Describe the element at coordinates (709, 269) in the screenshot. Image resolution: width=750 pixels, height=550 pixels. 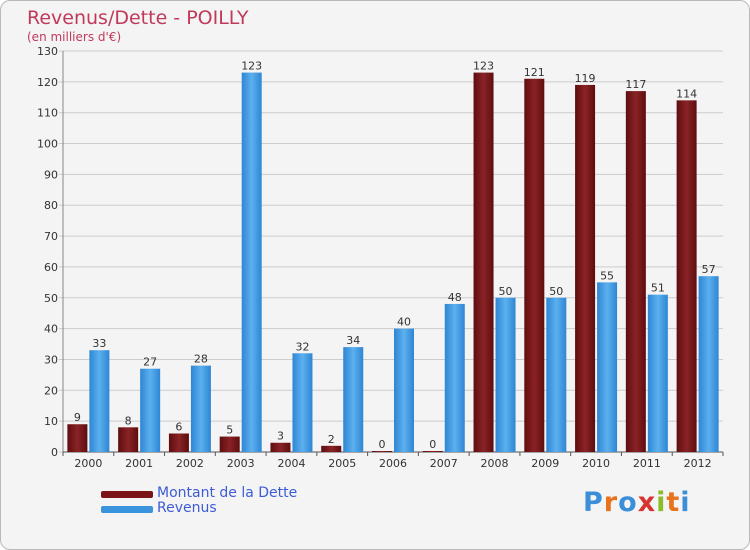
I see `data-label-revenus: 57` at that location.